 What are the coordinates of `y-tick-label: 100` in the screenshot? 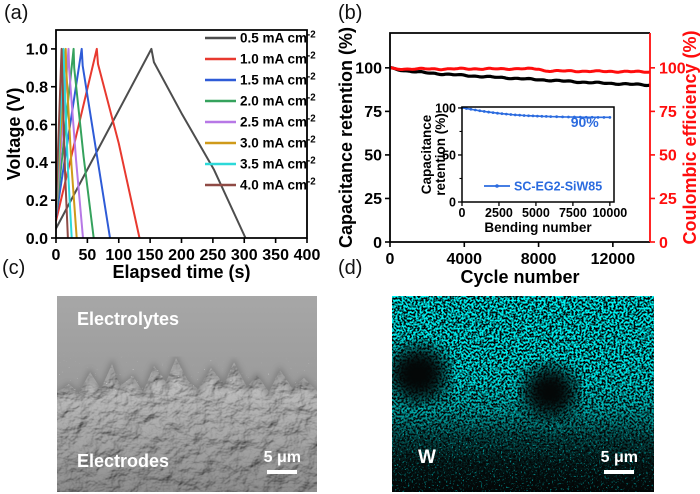 It's located at (368, 69).